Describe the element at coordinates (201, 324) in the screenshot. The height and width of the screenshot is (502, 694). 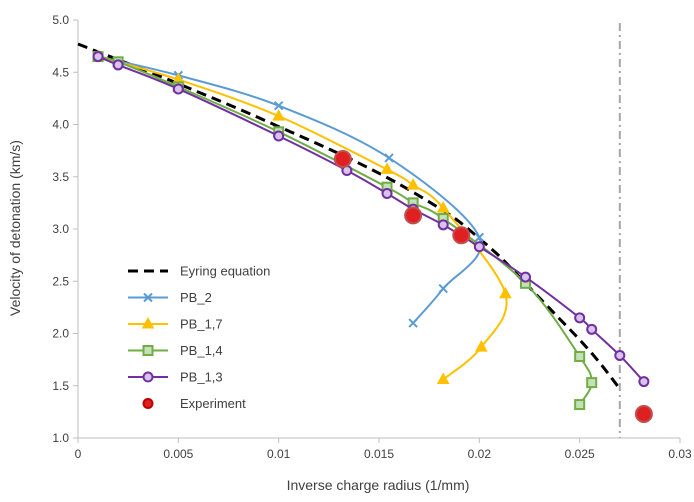
I see `legend-label: PB_1,7` at that location.